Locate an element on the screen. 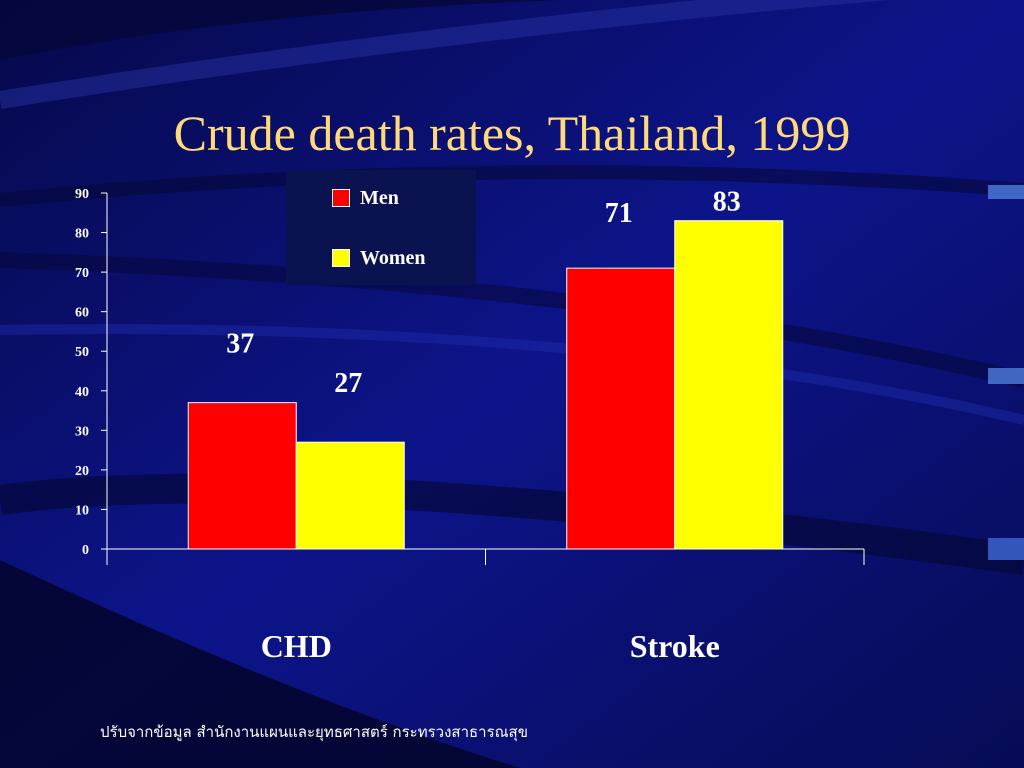 Image resolution: width=1024 pixels, height=768 pixels. bar-women-chd is located at coordinates (350, 495).